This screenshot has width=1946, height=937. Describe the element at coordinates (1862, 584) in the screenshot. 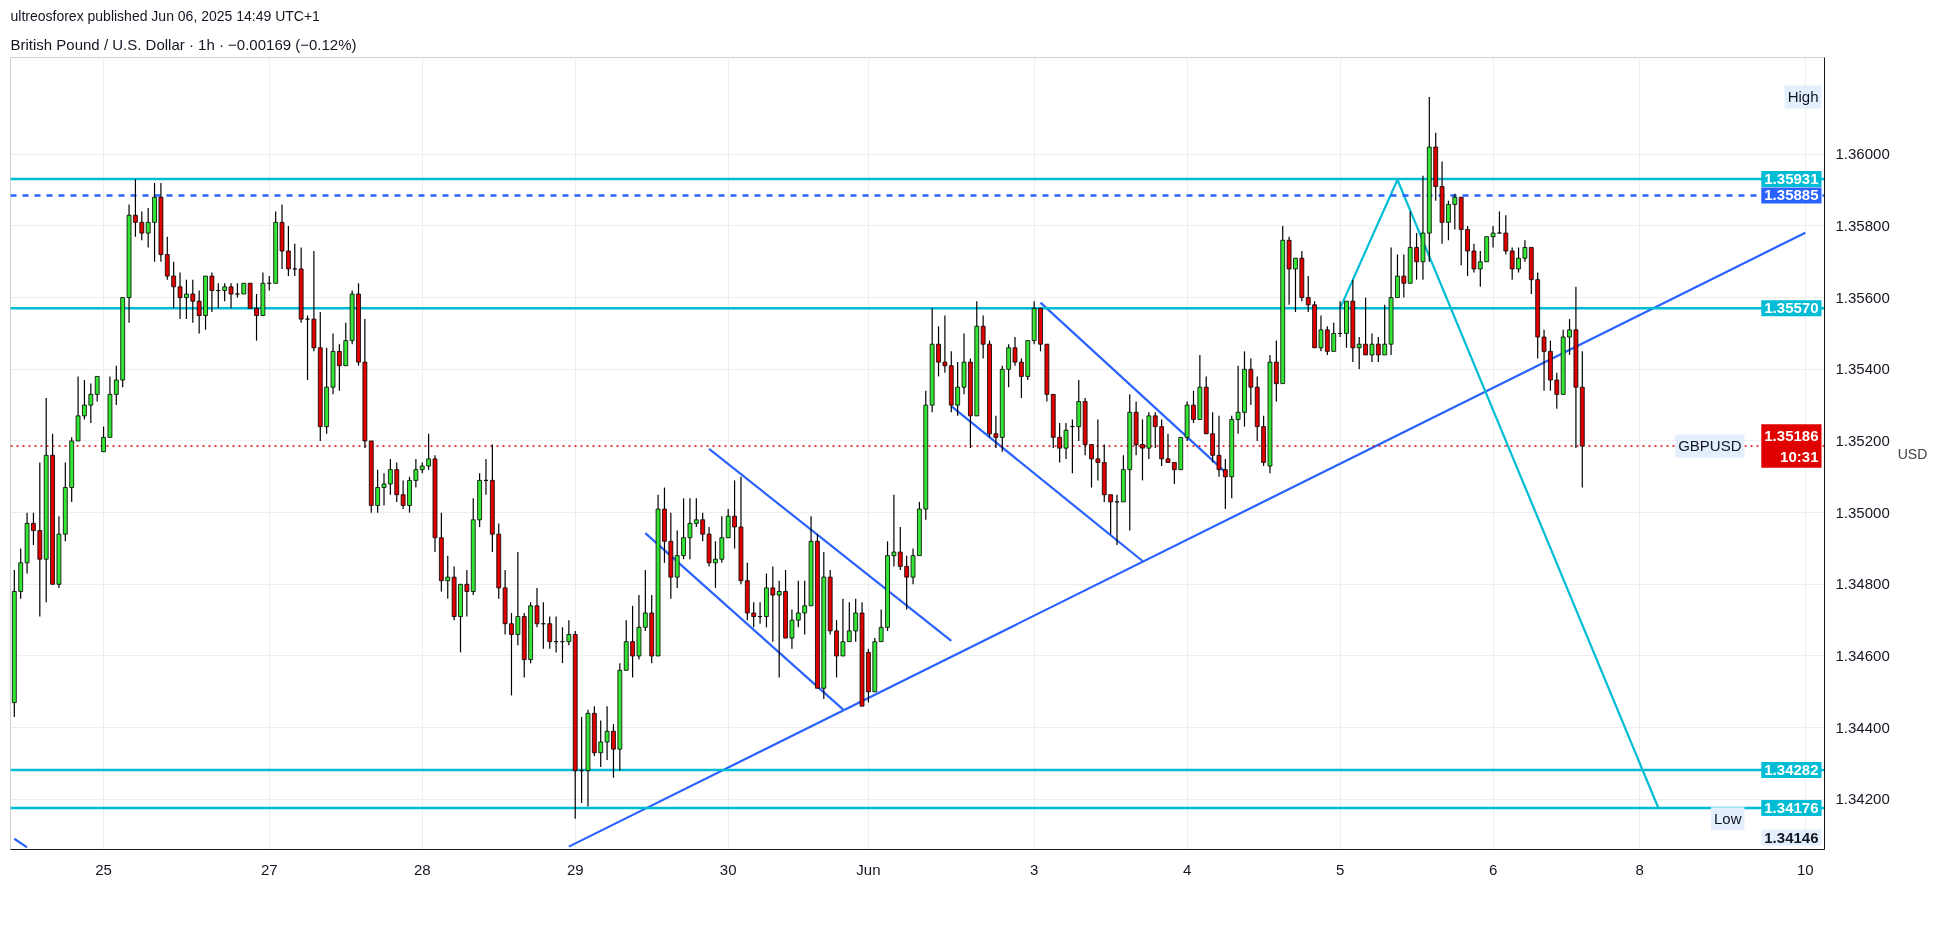

I see `y-tick-label: 1.34800` at that location.